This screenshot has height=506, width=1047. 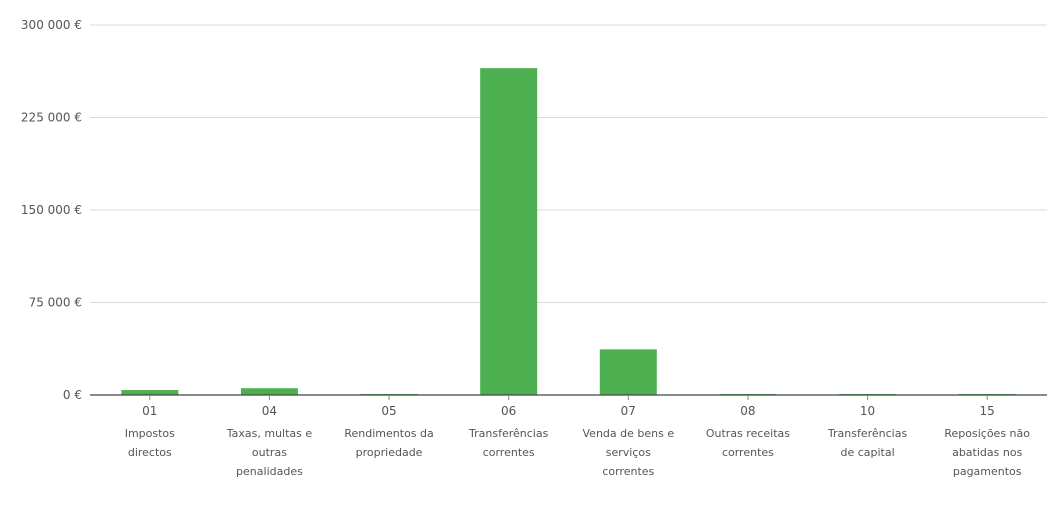 I want to click on x-category-label: Outras receitas, so click(x=748, y=433).